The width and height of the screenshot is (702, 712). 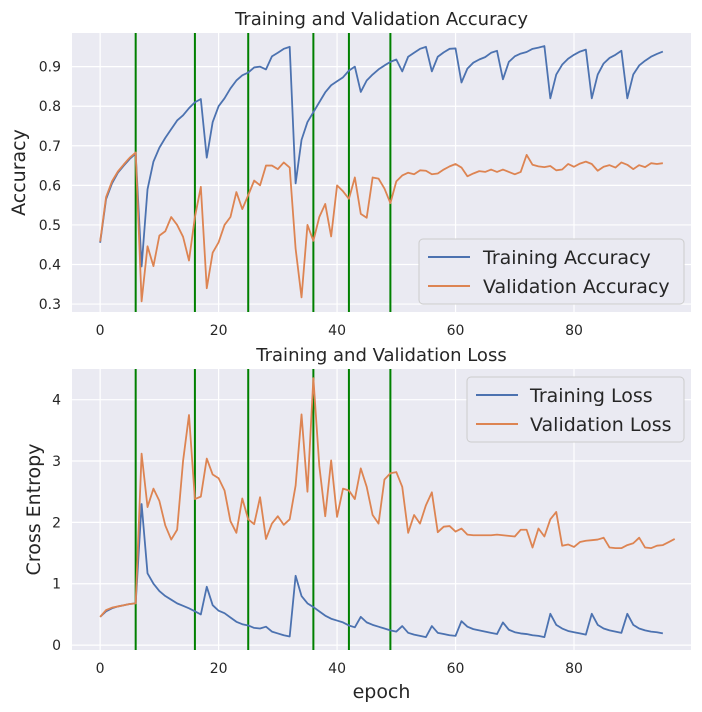 What do you see at coordinates (34, 510) in the screenshot?
I see `loss-y-axis-label: Cross Entropy` at bounding box center [34, 510].